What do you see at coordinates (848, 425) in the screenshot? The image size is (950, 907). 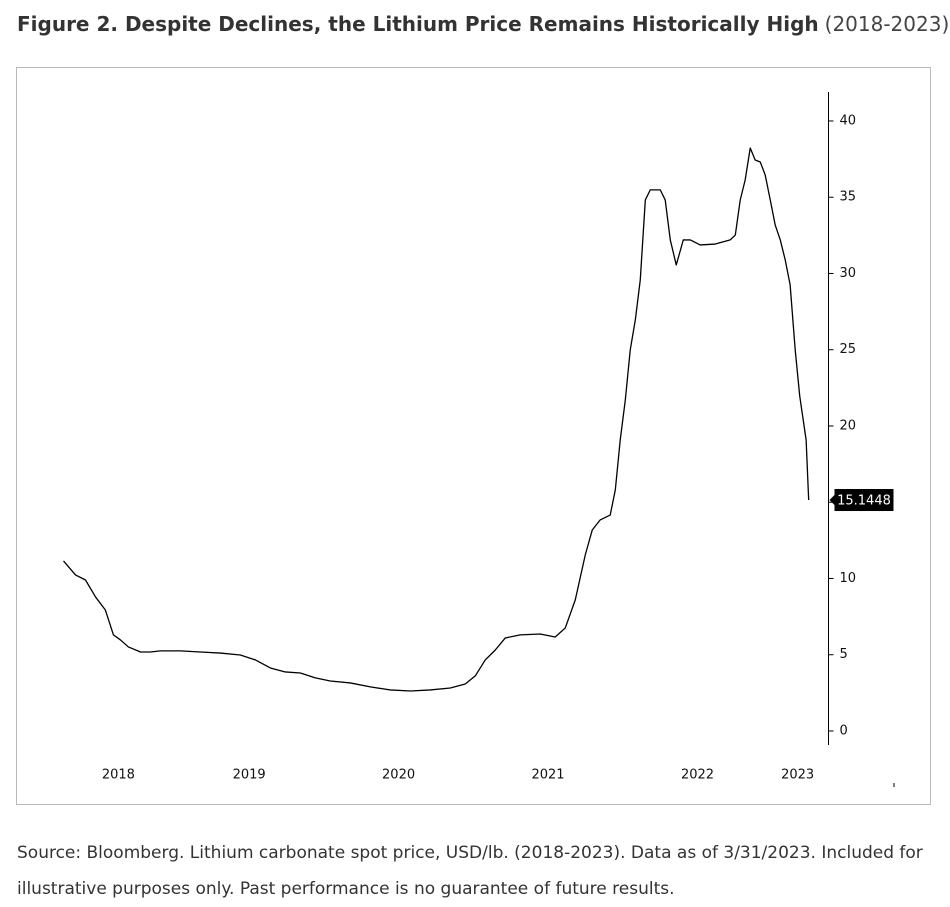 I see `y-tick-label: 20` at bounding box center [848, 425].